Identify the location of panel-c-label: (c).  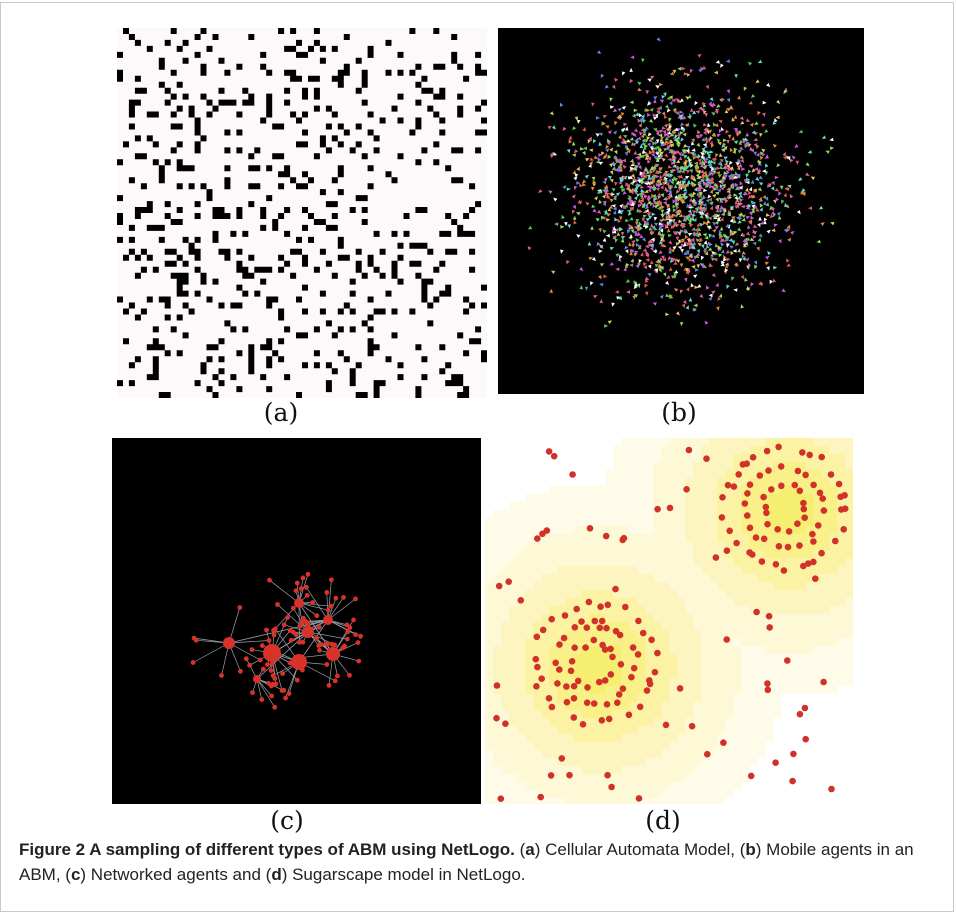
(287, 820).